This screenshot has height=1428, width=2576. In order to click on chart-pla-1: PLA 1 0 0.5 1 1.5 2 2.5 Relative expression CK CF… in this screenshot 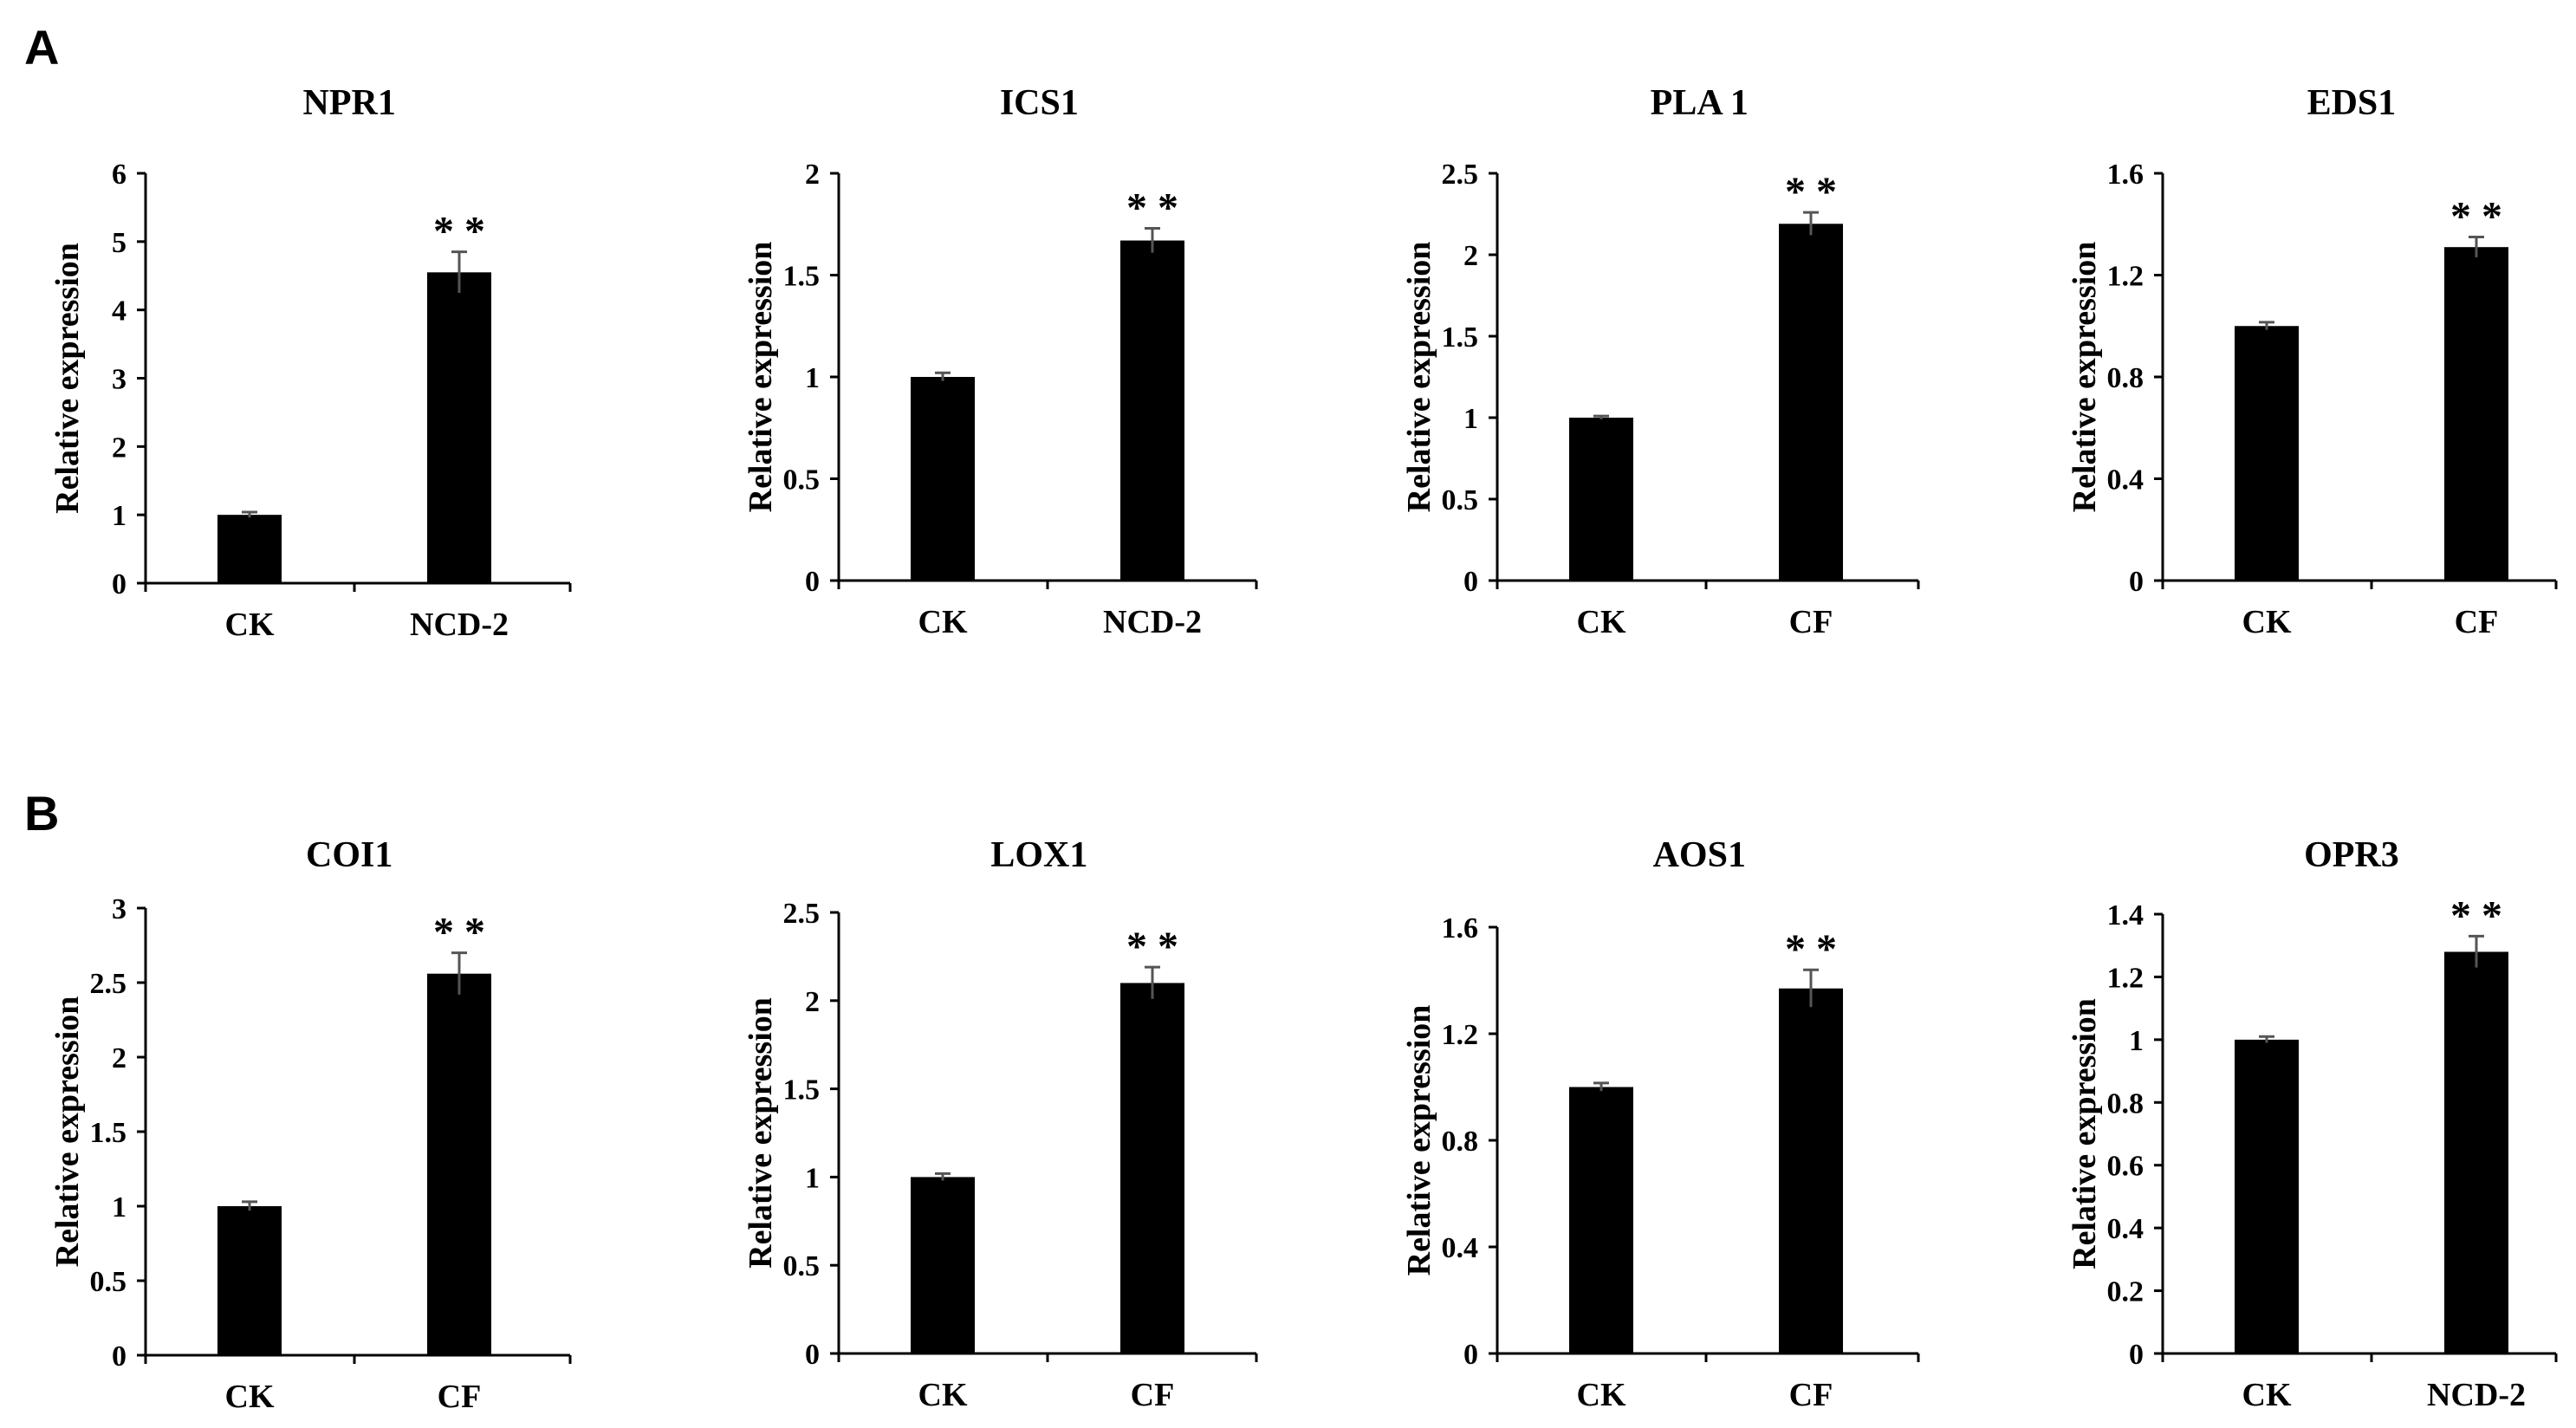, I will do `click(1660, 361)`.